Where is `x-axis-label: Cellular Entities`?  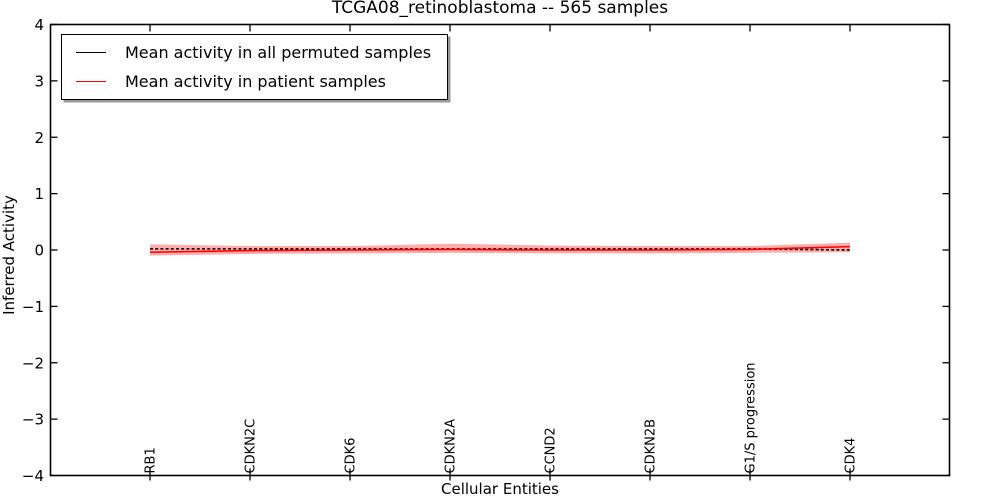
x-axis-label: Cellular Entities is located at coordinates (500, 489).